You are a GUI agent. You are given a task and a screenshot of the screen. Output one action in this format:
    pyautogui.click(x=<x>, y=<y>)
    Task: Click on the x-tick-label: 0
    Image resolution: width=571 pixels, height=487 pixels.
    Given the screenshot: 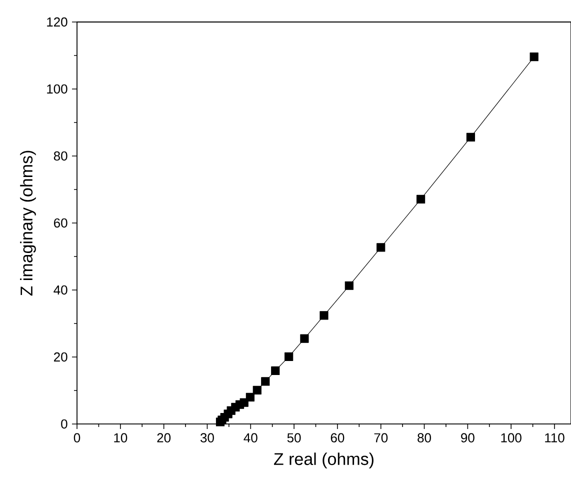 What is the action you would take?
    pyautogui.click(x=77, y=437)
    